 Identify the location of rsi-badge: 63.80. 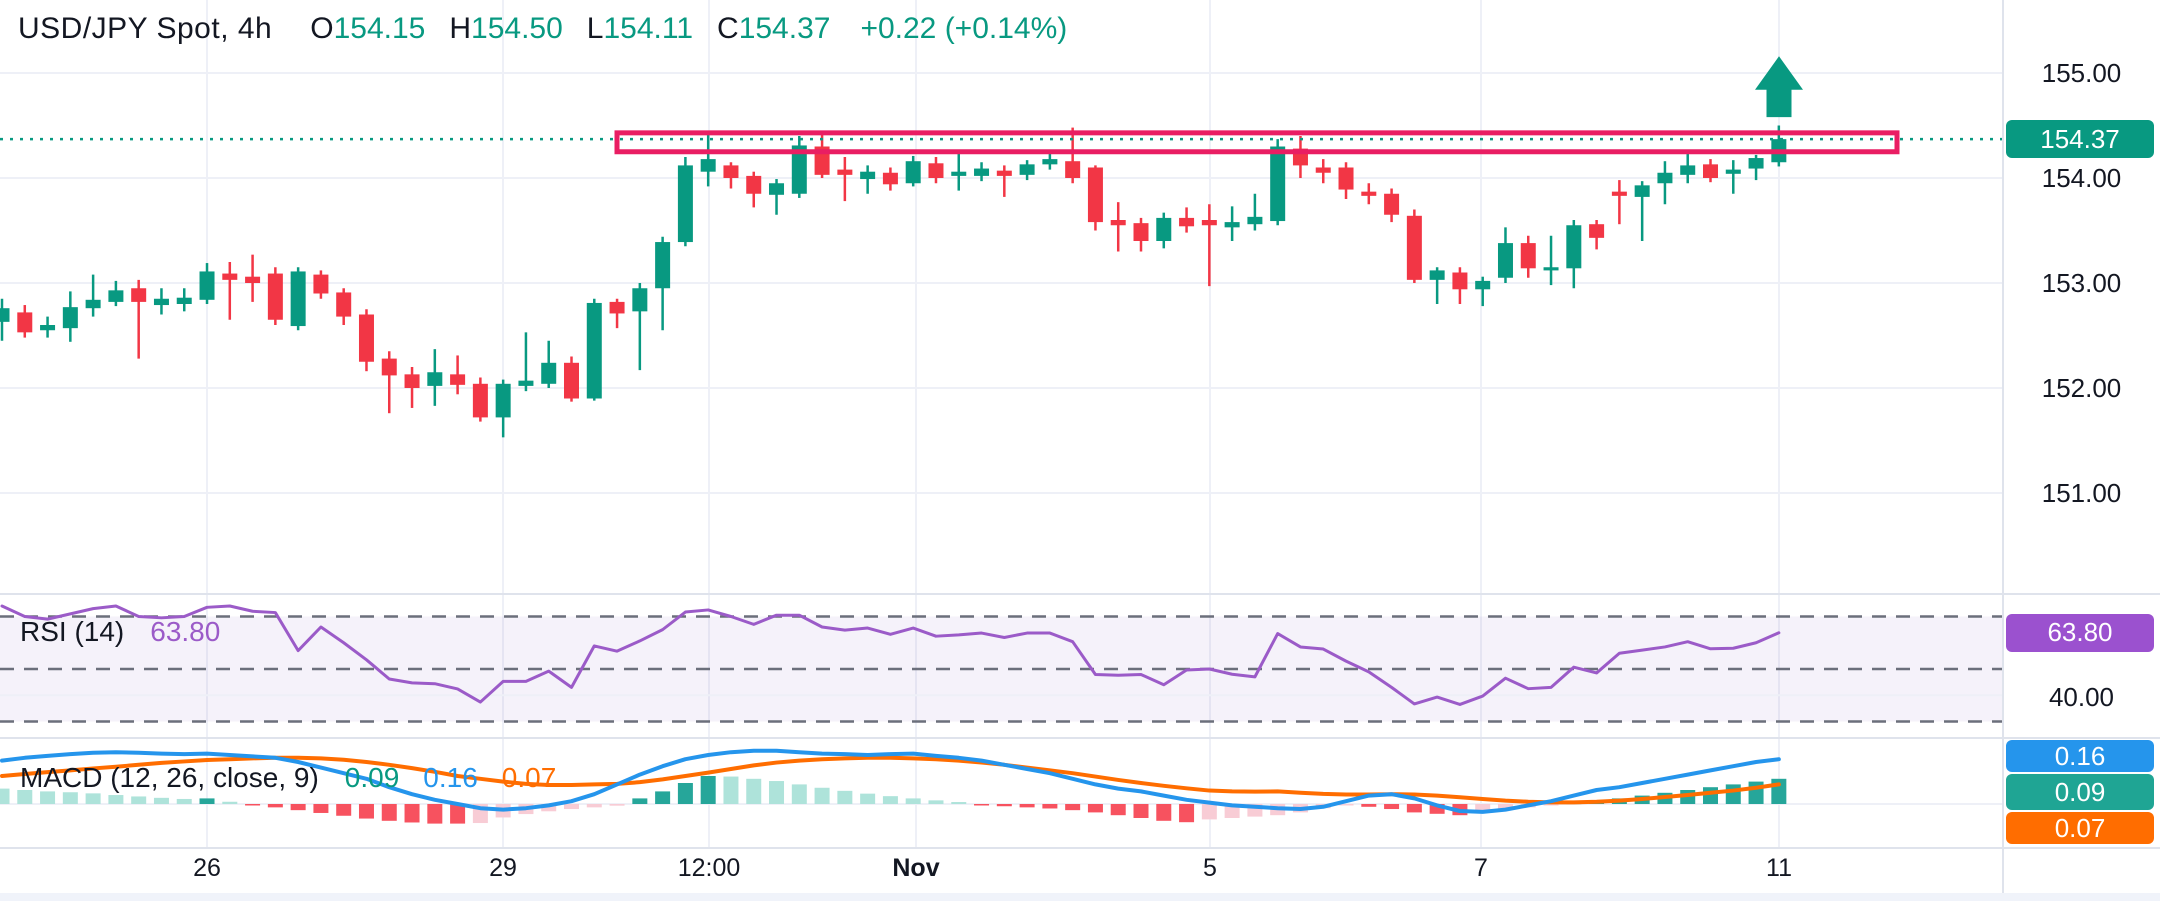
(2080, 632).